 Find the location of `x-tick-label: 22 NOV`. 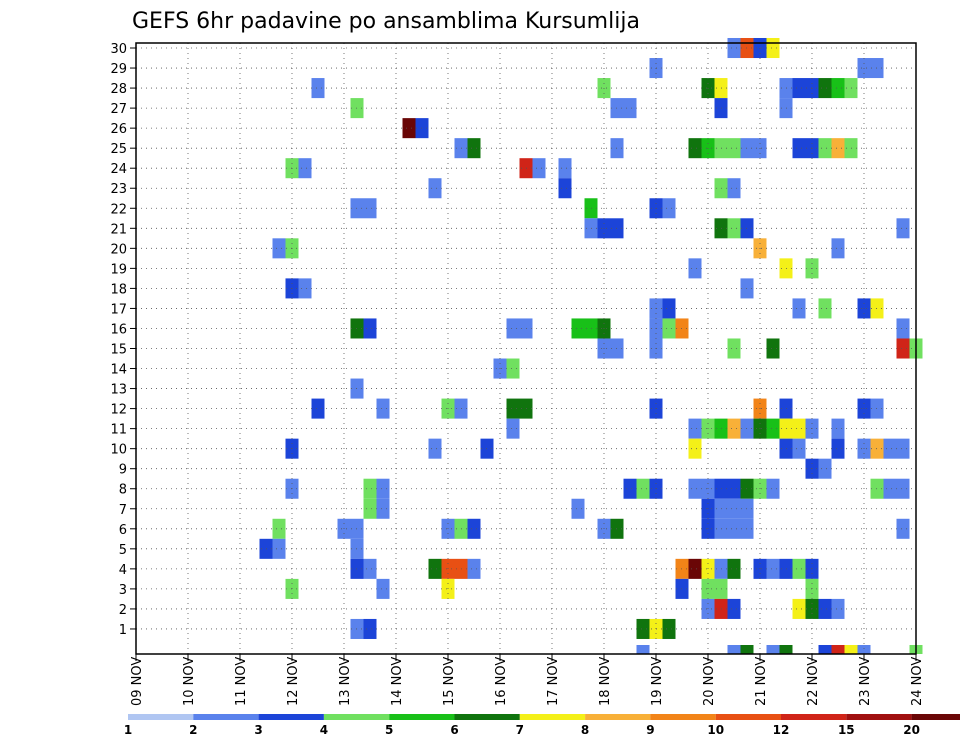

x-tick-label: 22 NOV is located at coordinates (813, 681).